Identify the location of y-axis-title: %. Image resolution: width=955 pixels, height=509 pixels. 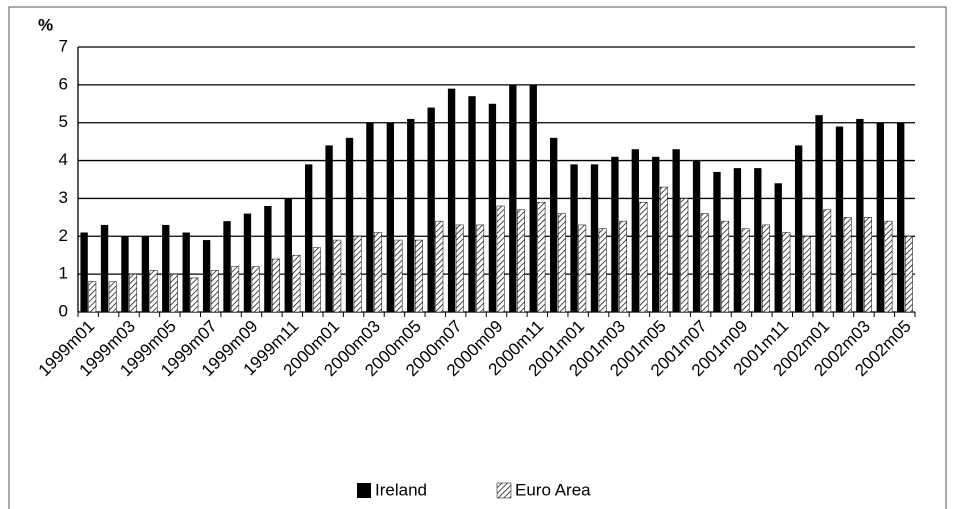
(45, 24).